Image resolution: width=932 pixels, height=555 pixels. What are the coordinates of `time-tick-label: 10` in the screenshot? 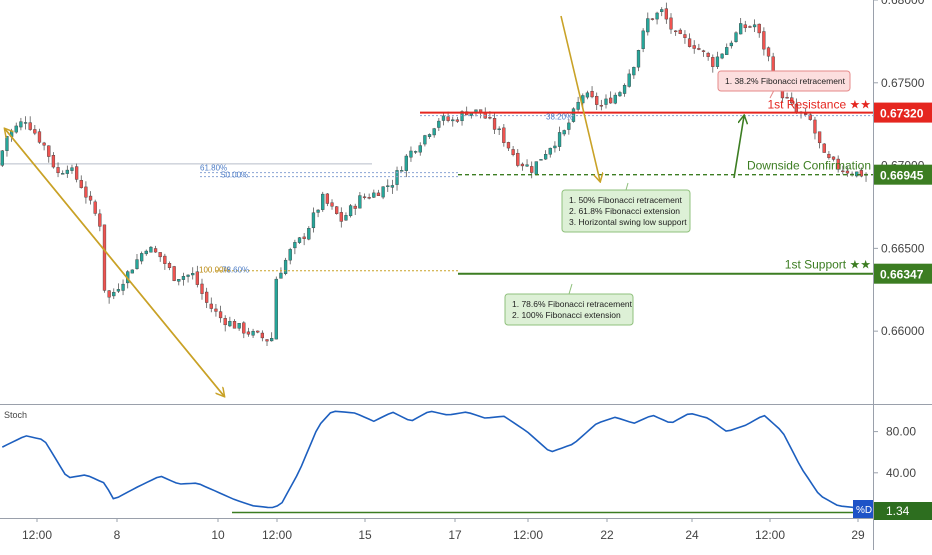 It's located at (218, 535).